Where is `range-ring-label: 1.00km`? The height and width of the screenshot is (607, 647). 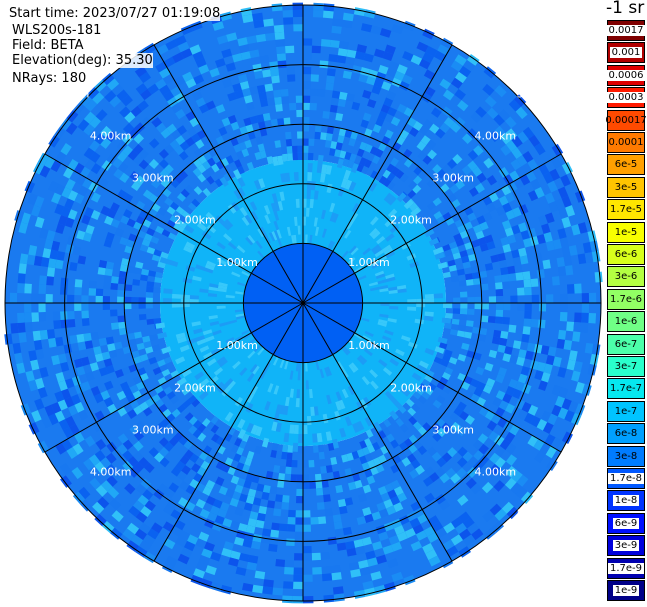
range-ring-label: 1.00km is located at coordinates (369, 345).